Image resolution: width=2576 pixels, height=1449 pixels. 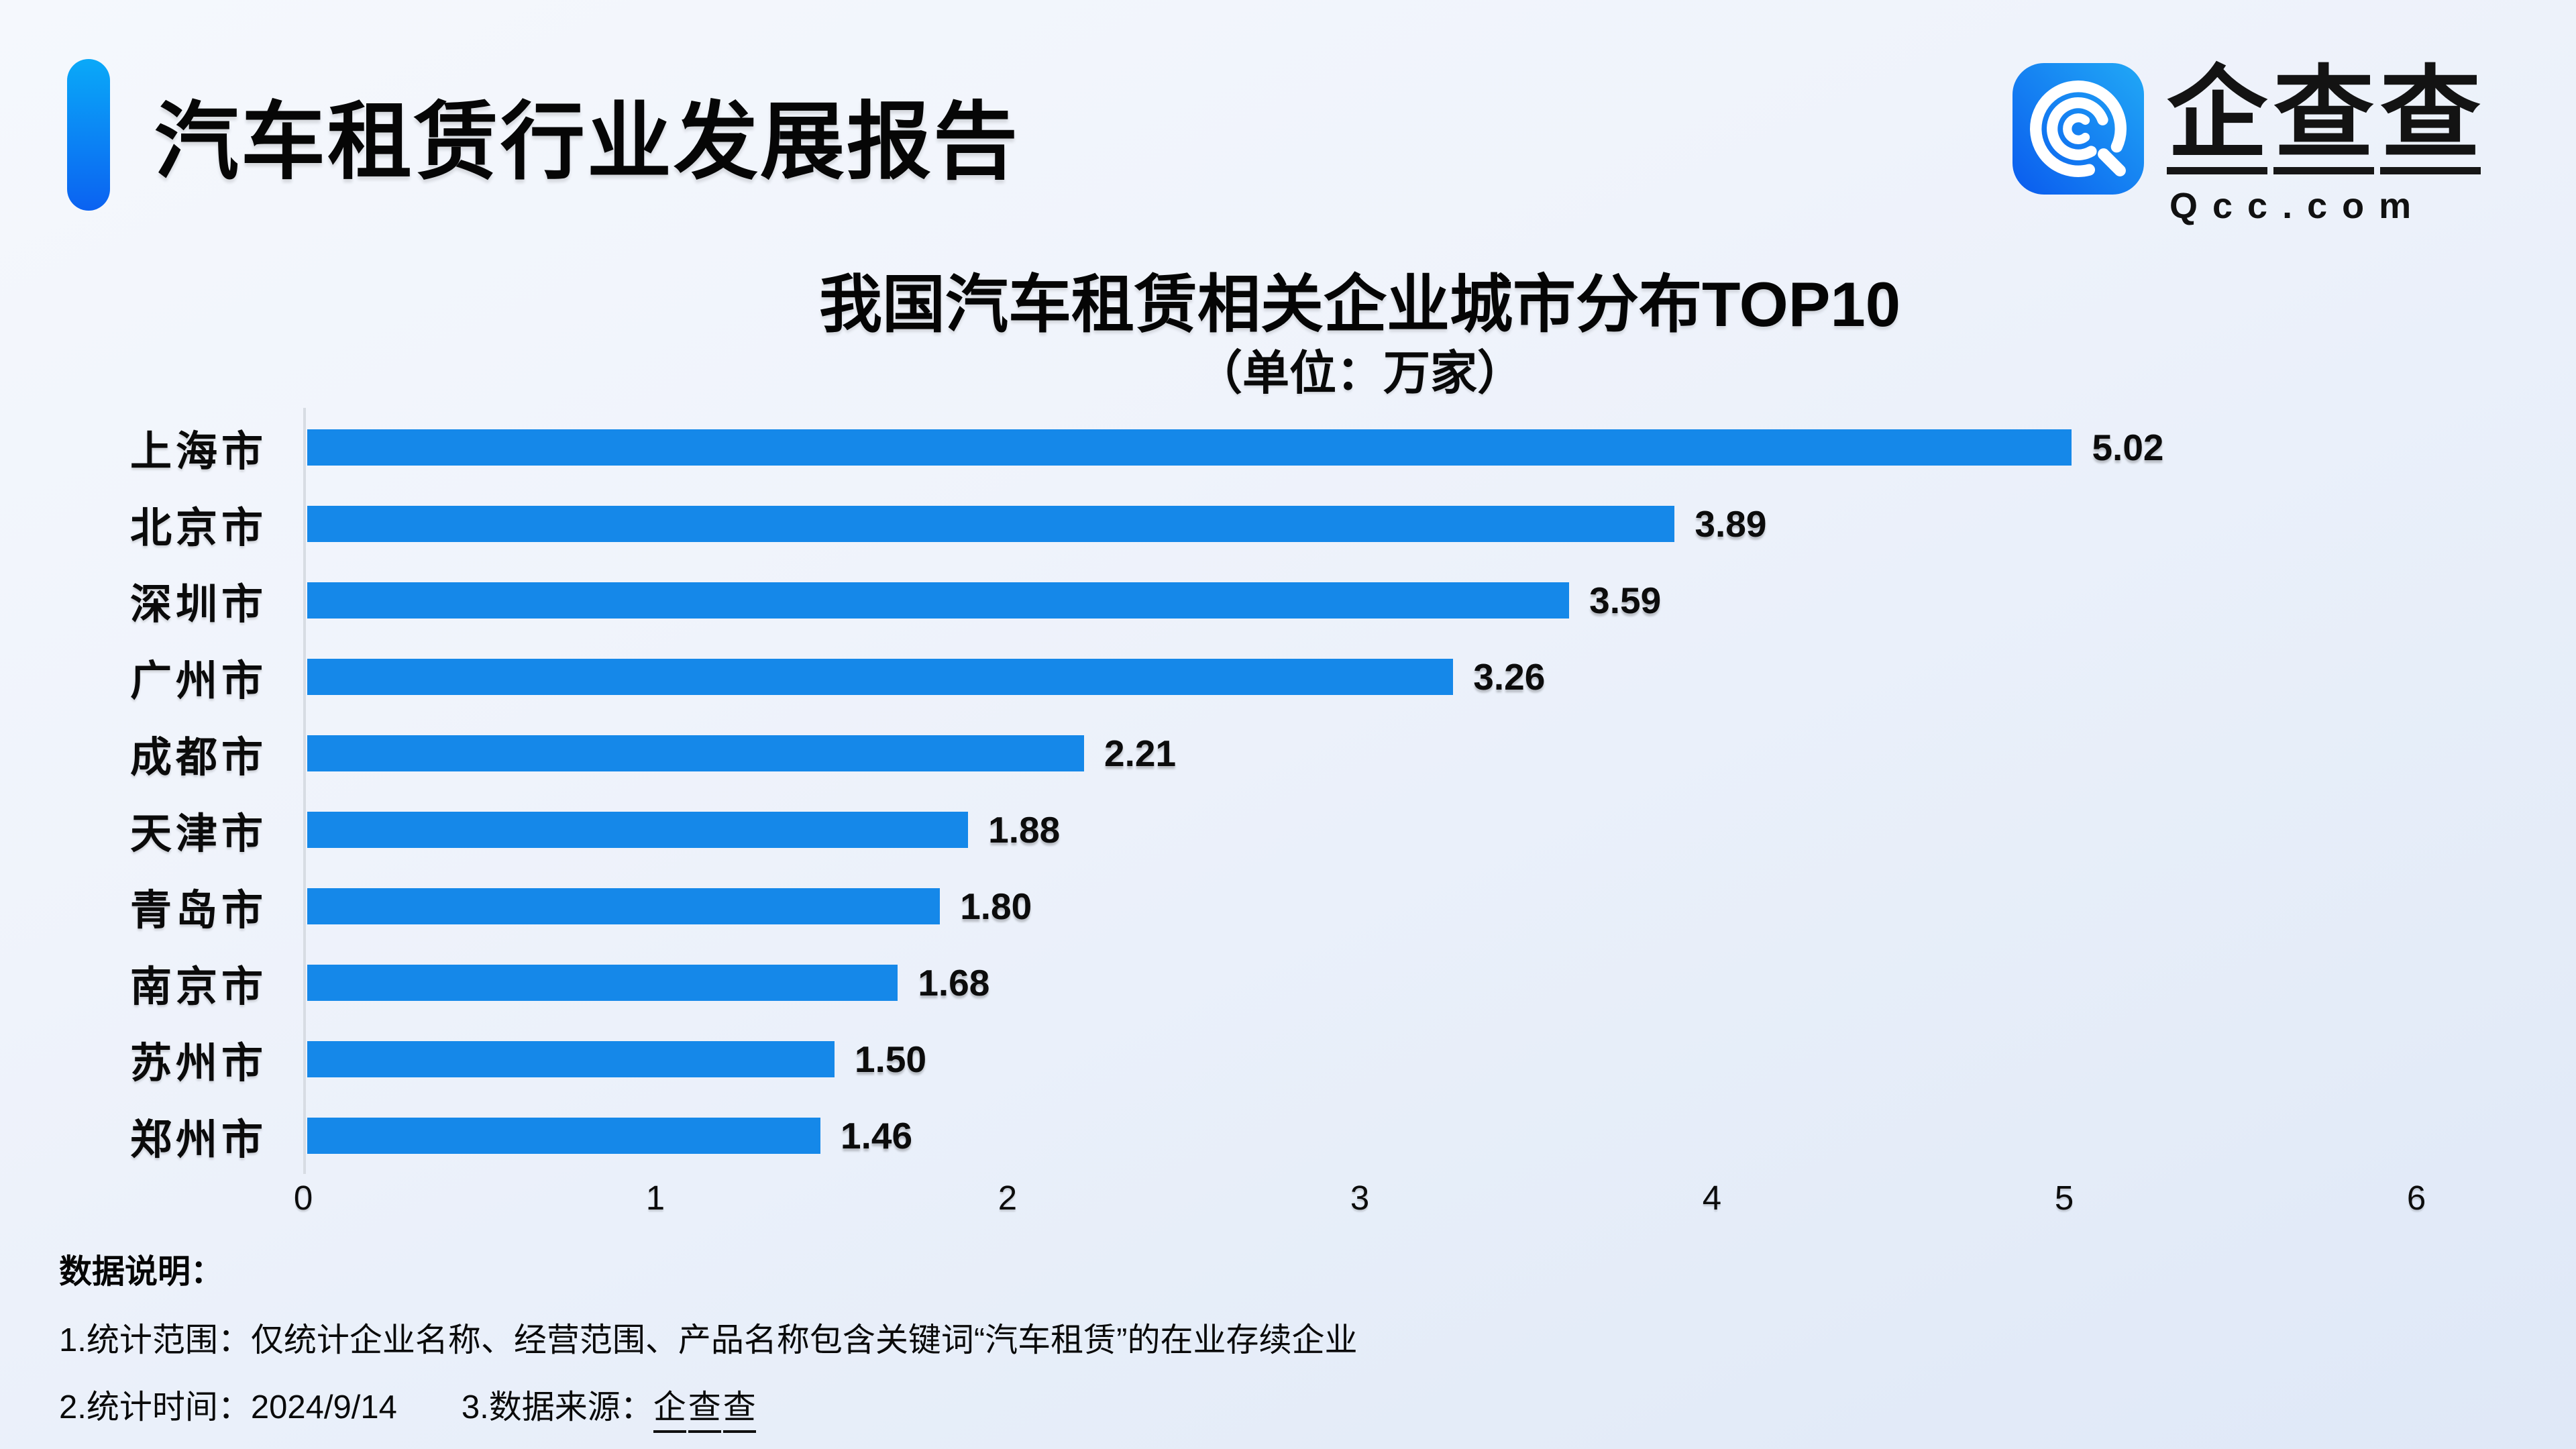 I want to click on footer-stat-time: 2.统计时间：2024/9/14, so click(x=228, y=1407).